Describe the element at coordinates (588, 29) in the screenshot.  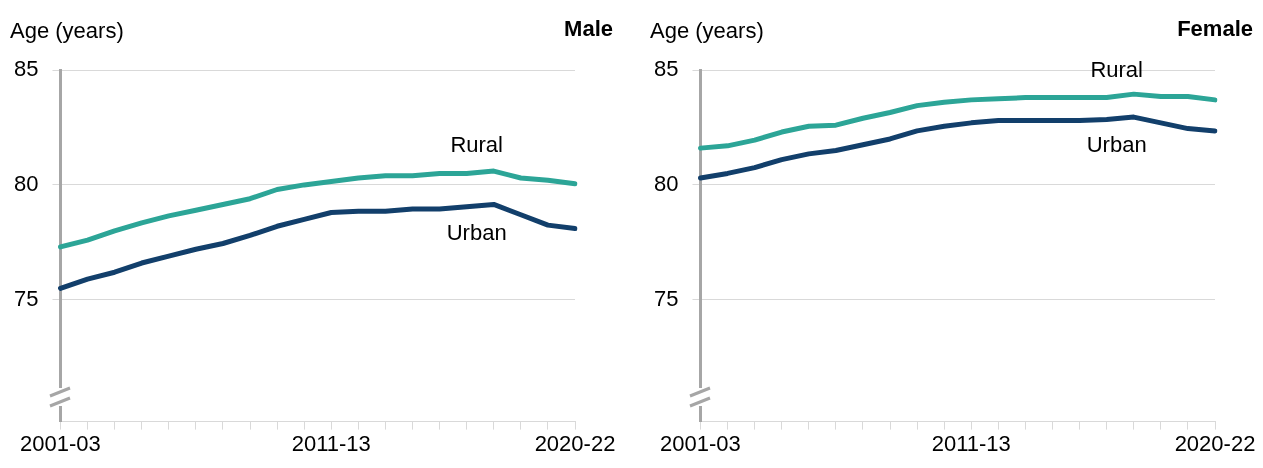
I see `chart-title: Male` at that location.